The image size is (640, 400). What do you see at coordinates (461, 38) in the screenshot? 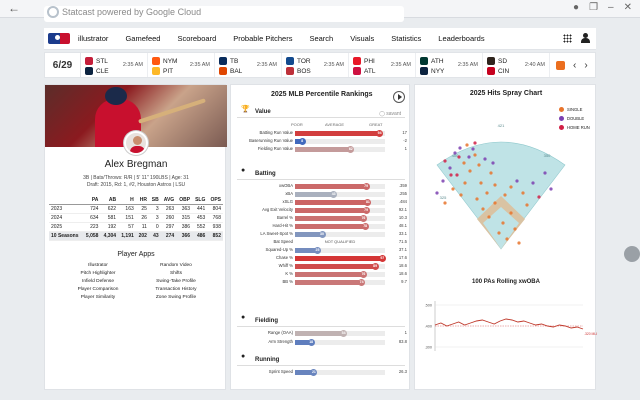
I see `nav-item-leaderboards: Leaderboards` at bounding box center [461, 38].